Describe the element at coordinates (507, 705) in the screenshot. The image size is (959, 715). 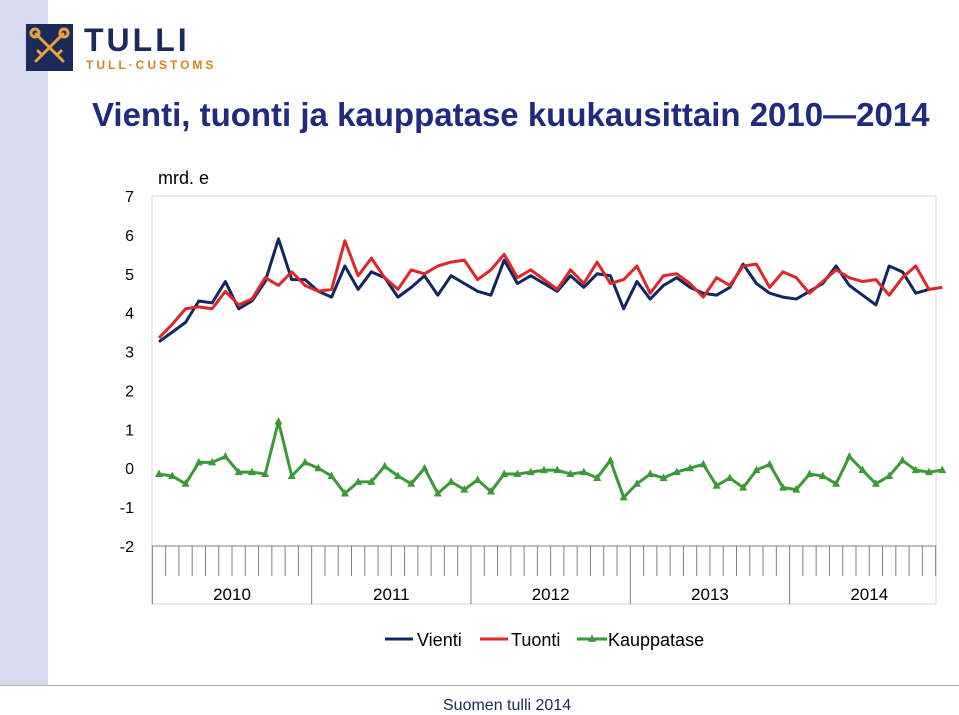
I see `footer-text: Suomen tulli 2014` at that location.